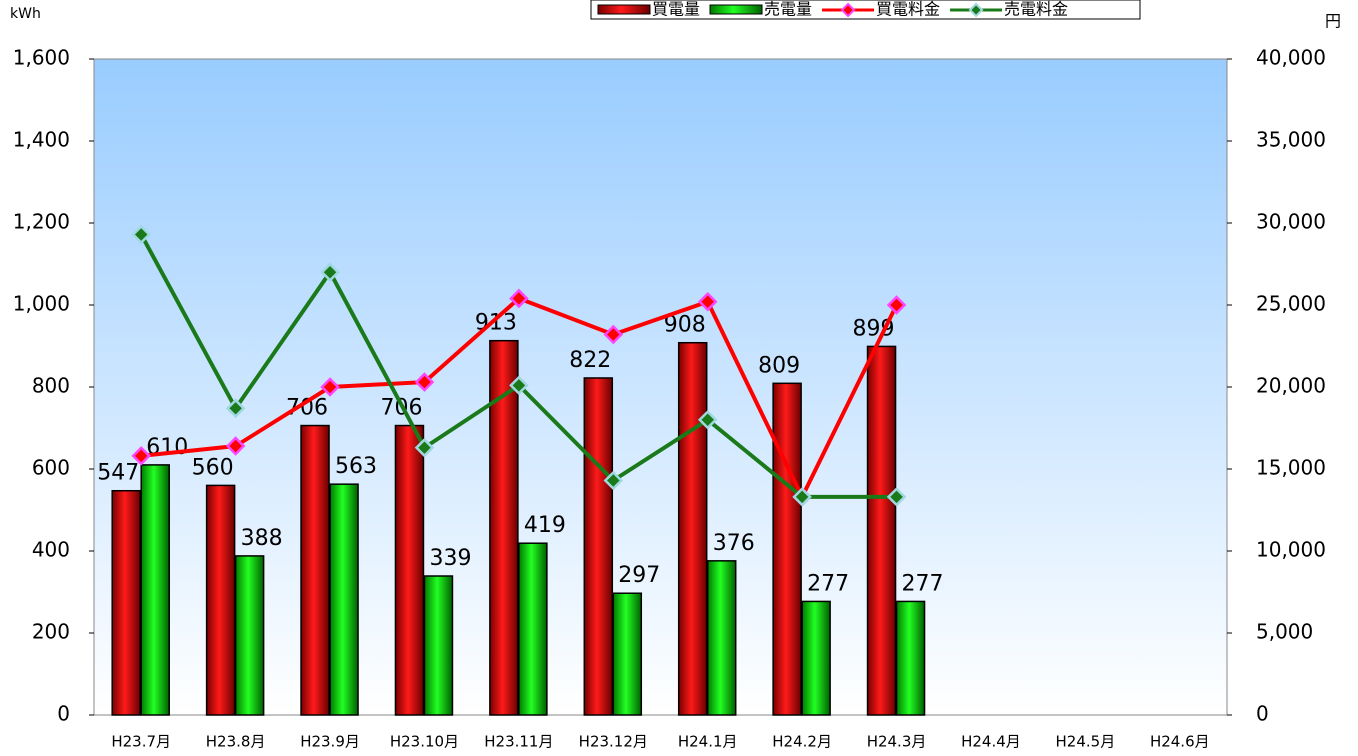 This screenshot has width=1358, height=756. Describe the element at coordinates (788, 9) in the screenshot. I see `legend-label: 売電量` at that location.